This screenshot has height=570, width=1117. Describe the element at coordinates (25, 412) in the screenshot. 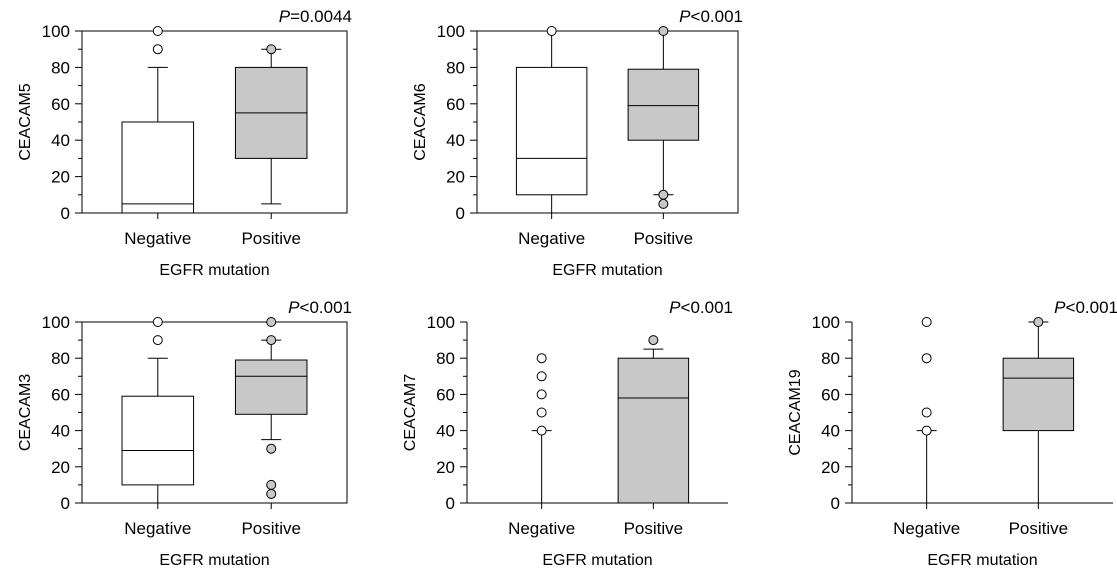

I see `y-axis-title: CEACAM3` at that location.